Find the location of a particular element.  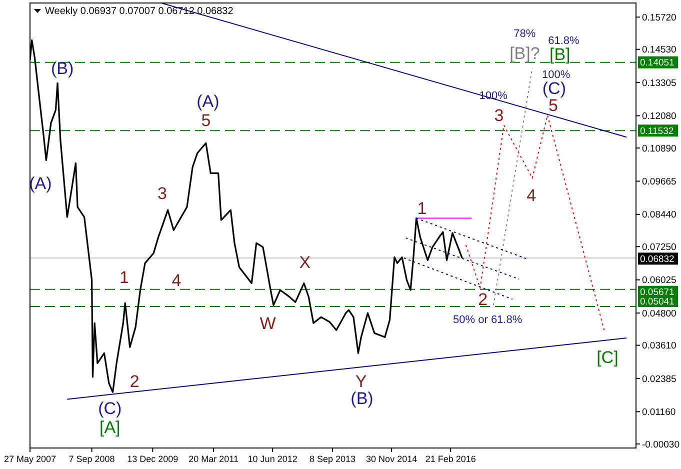

y-tick-label: 0.12080 is located at coordinates (659, 116).